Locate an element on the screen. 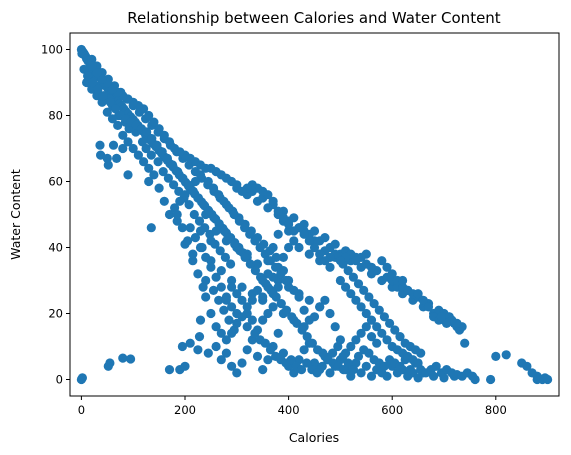  y-tick-label: 100 is located at coordinates (52, 50).